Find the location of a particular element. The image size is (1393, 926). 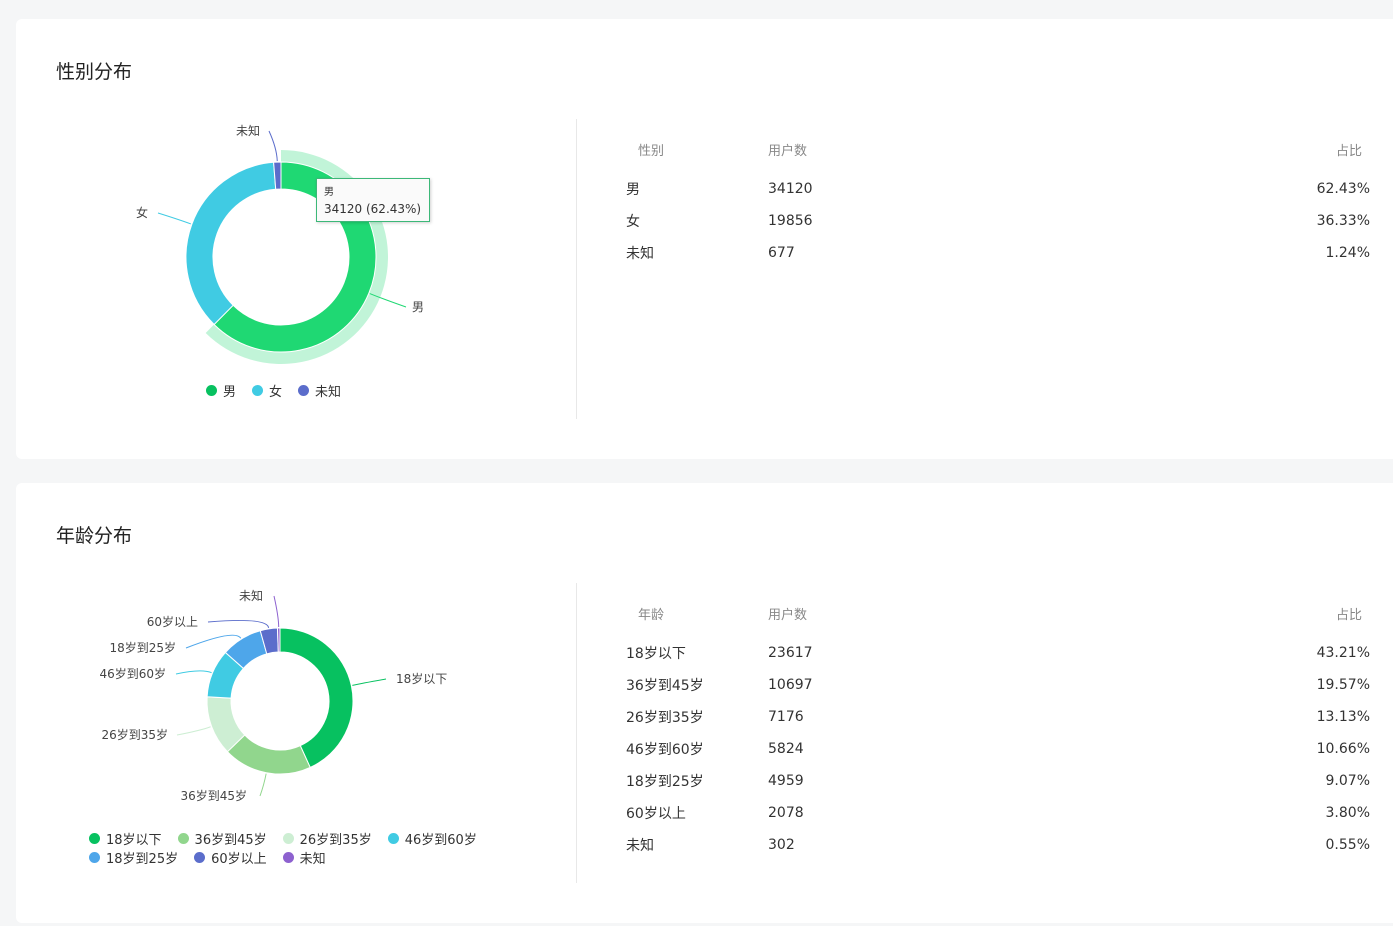

table-row: 女 19856 36.33% is located at coordinates (998, 221).